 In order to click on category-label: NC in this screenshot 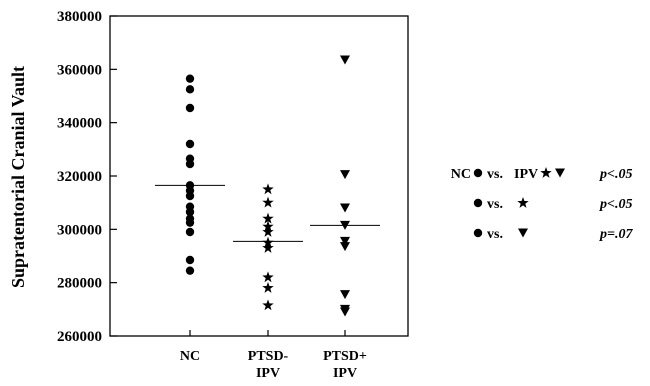, I will do `click(190, 356)`.